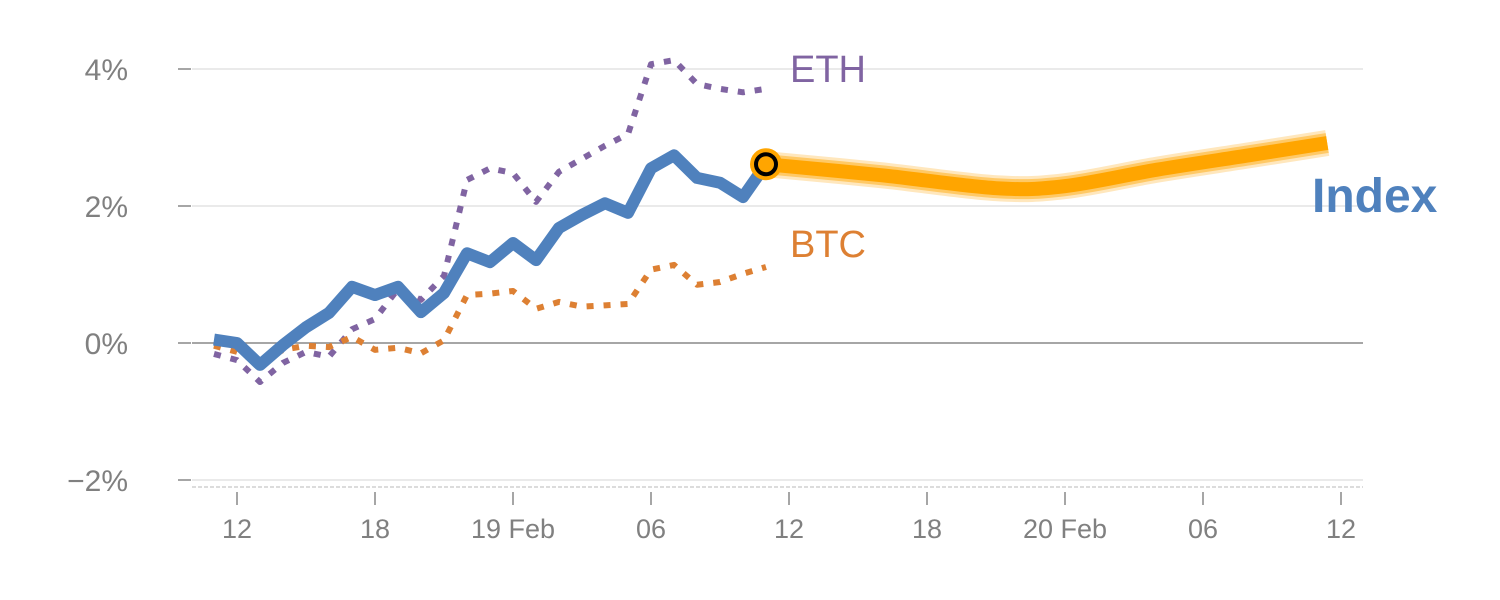  I want to click on y-tick-label: 0%, so click(106, 344).